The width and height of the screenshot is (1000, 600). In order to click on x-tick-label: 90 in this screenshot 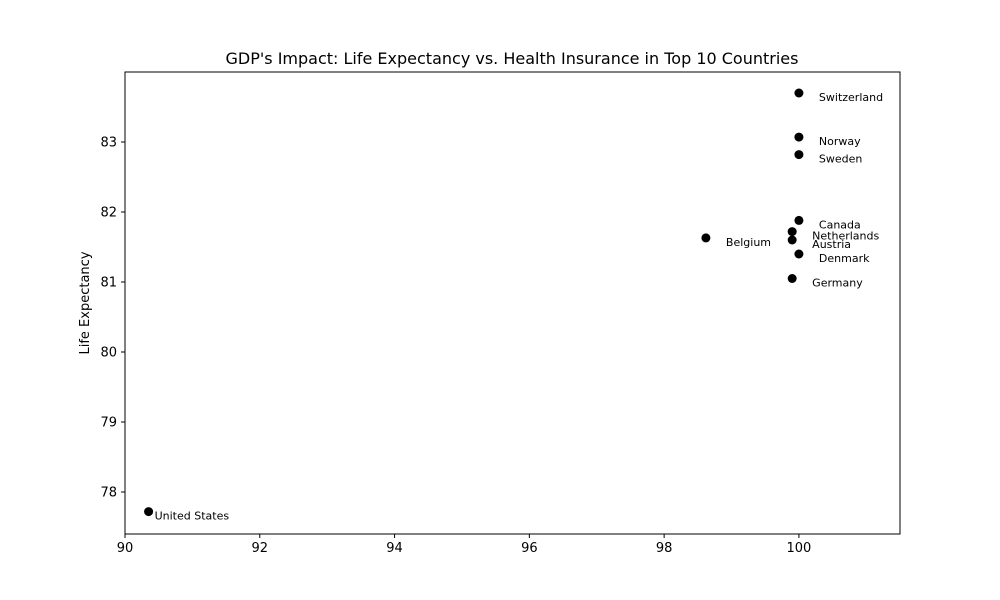, I will do `click(125, 548)`.